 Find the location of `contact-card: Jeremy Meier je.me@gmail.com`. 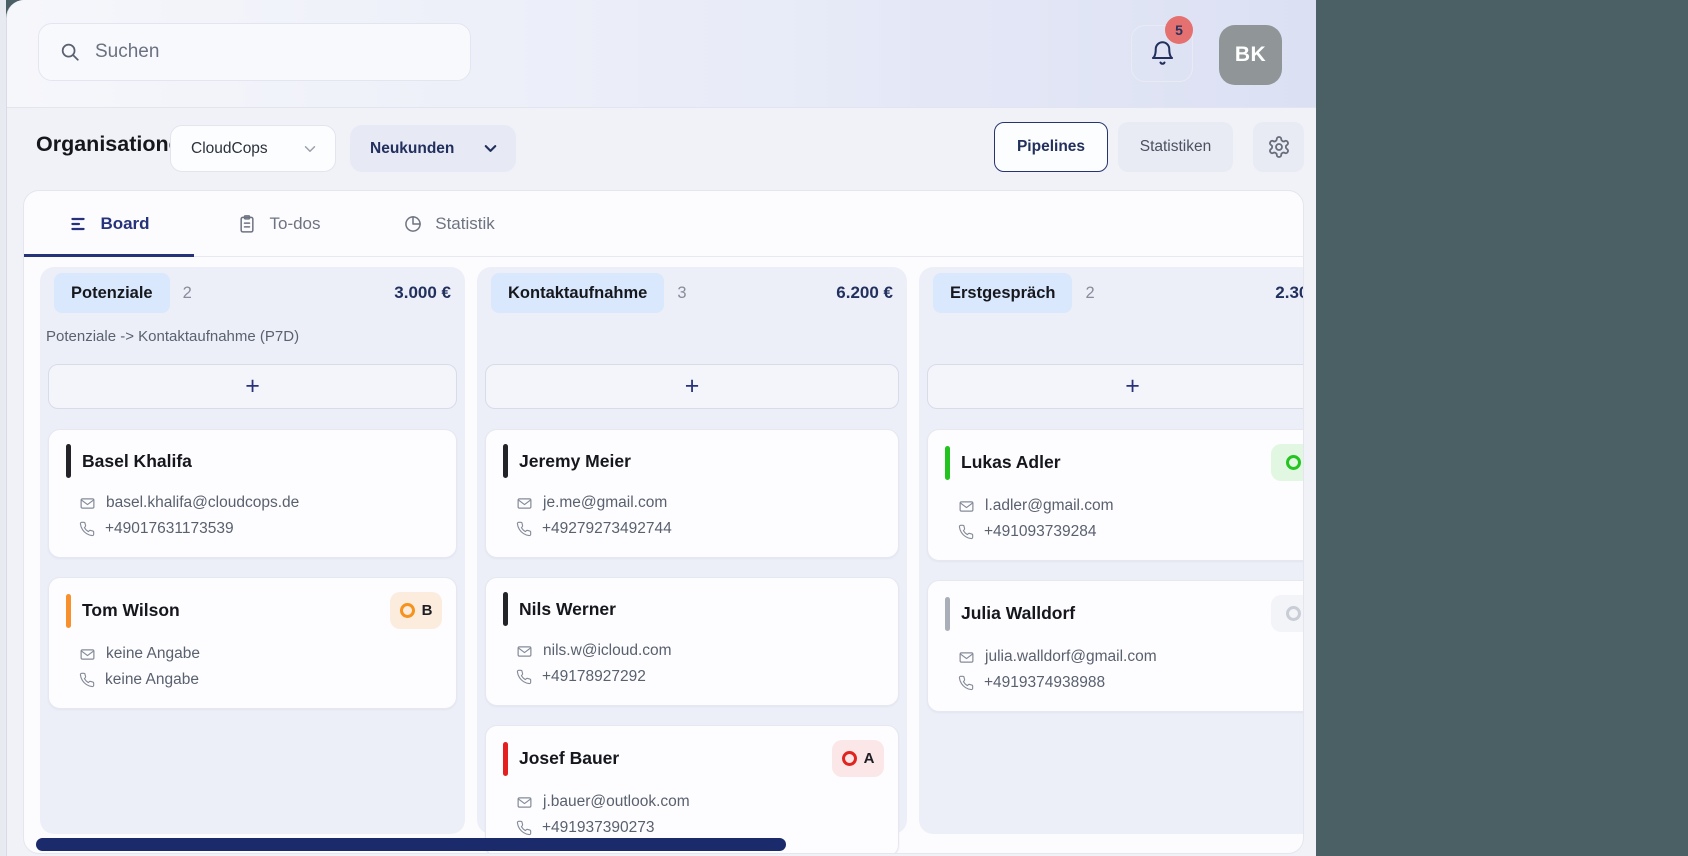

contact-card: Jeremy Meier je.me@gmail.com is located at coordinates (692, 493).